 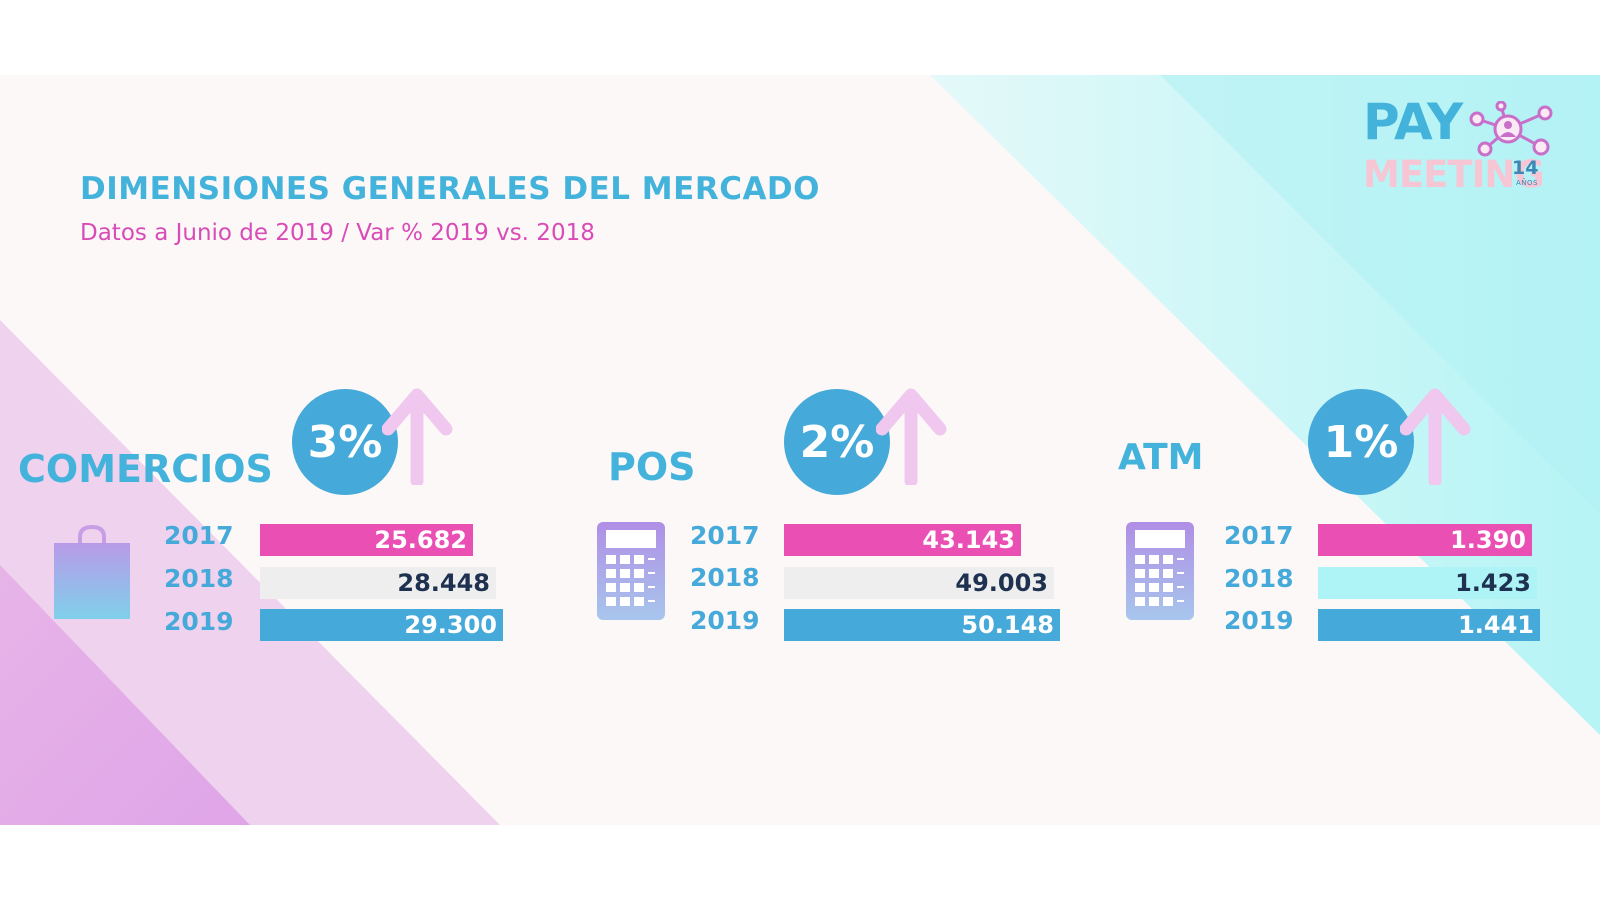 What do you see at coordinates (1527, 183) in the screenshot?
I see `logo-badge-anos: AÑOS` at bounding box center [1527, 183].